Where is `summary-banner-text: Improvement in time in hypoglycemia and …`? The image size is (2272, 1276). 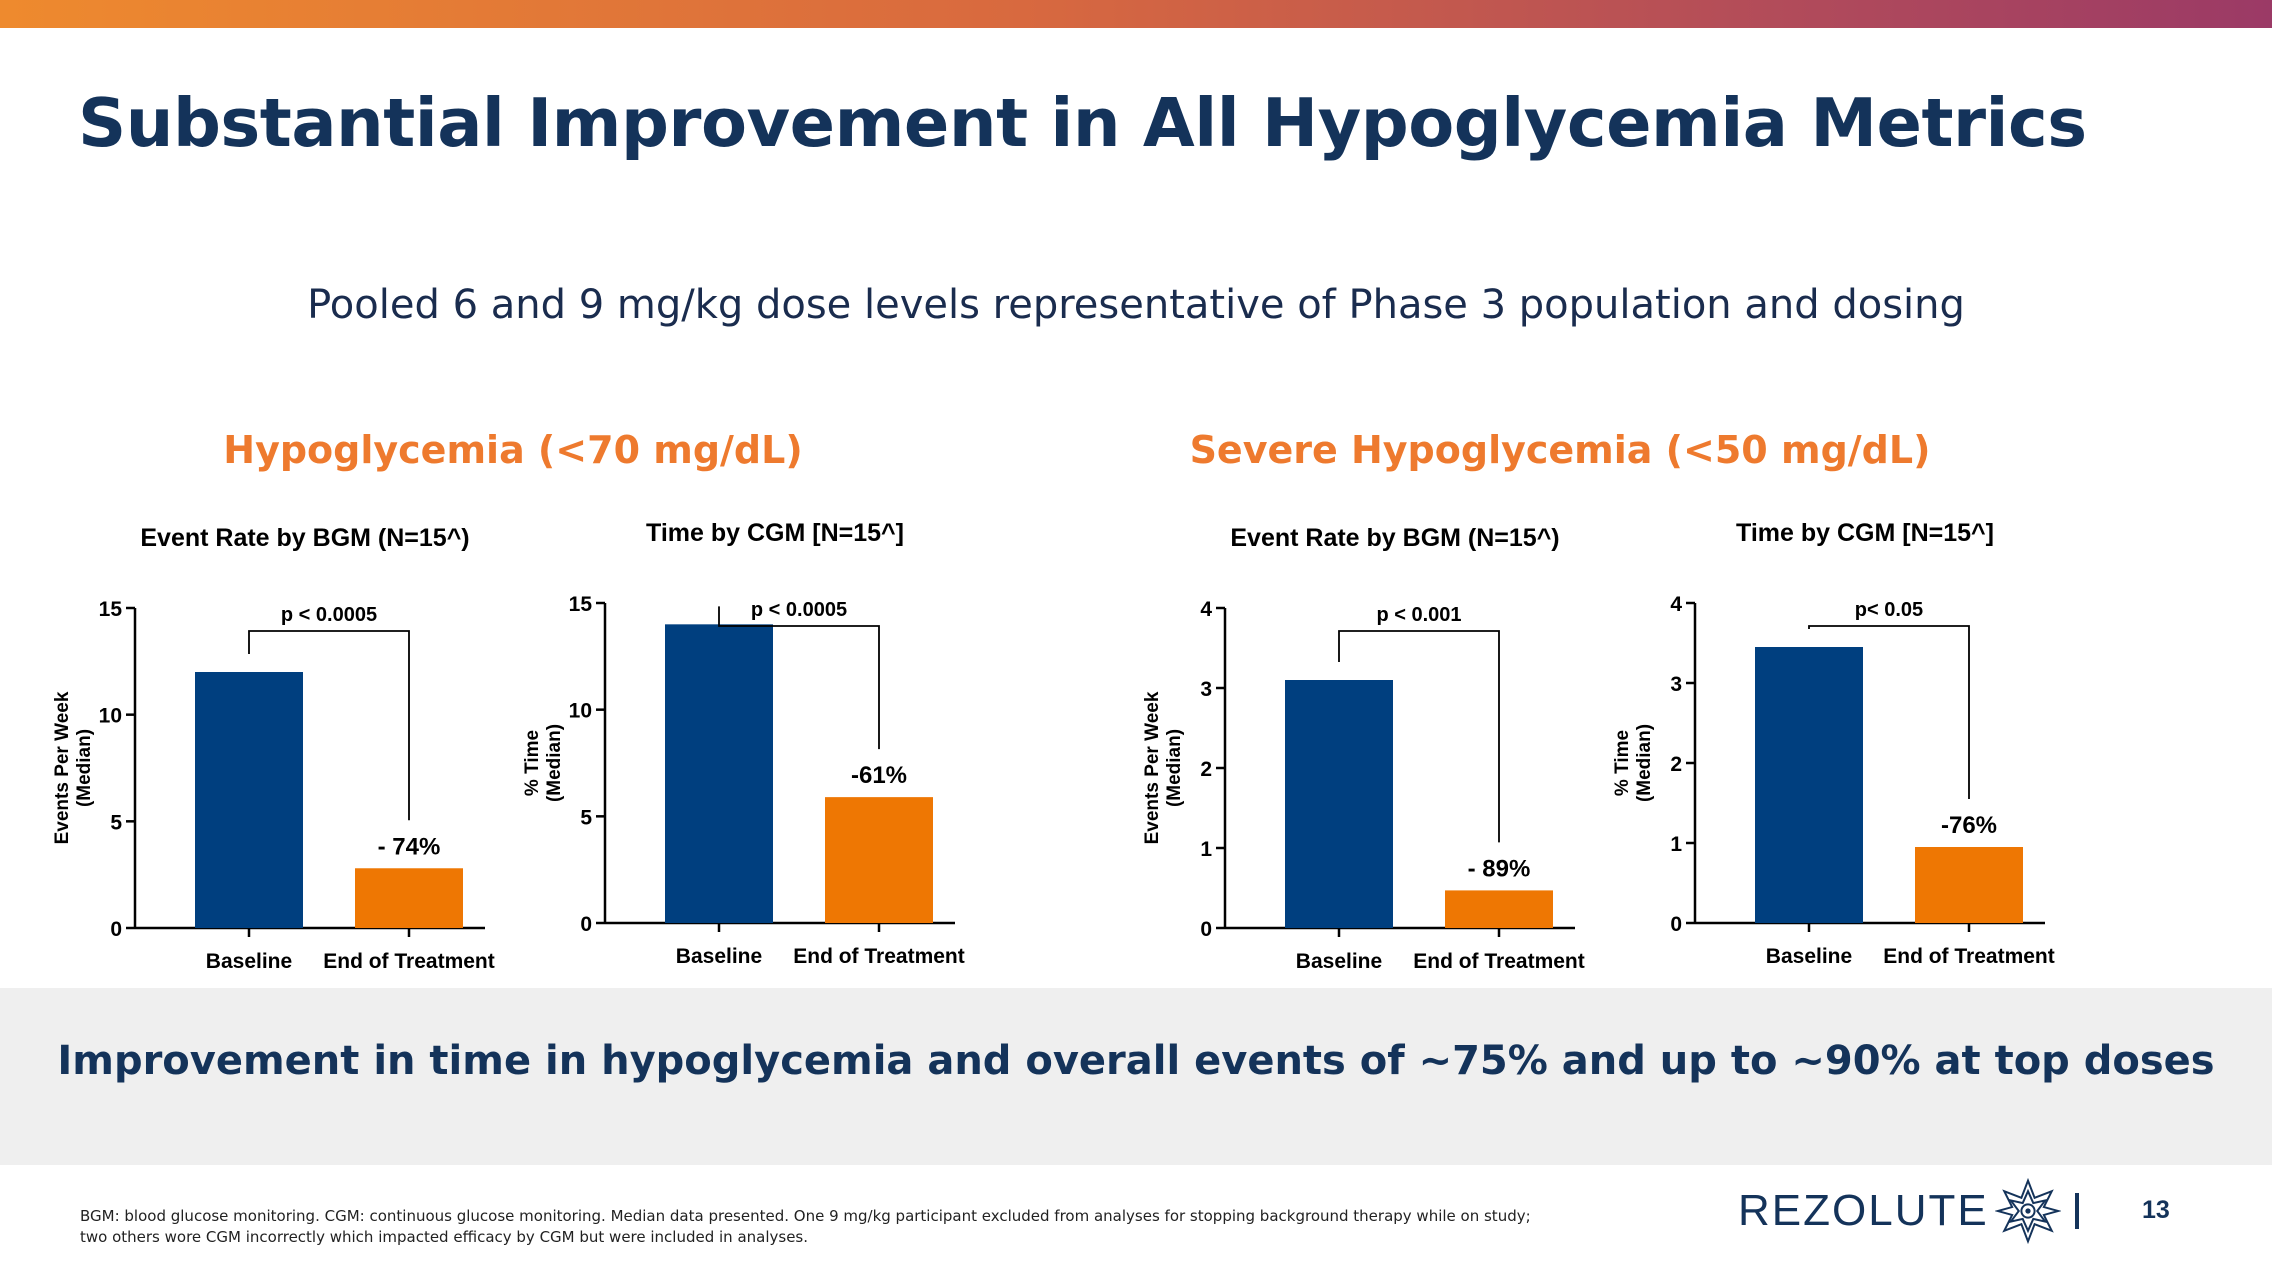 summary-banner-text: Improvement in time in hypoglycemia and … is located at coordinates (1136, 1061).